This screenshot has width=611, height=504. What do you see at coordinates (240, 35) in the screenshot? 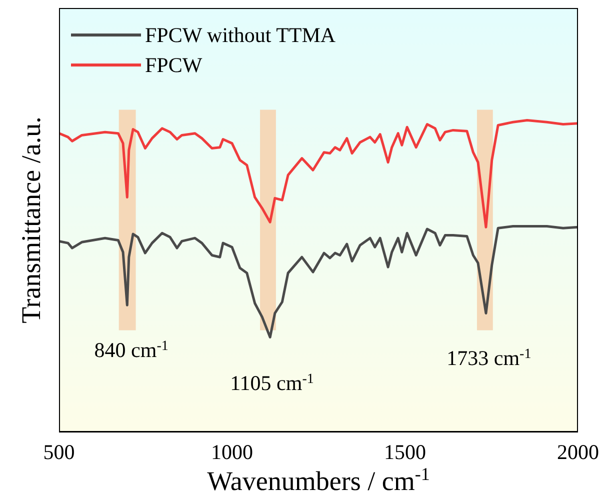
I see `legend-label: FPCW without TTMA` at bounding box center [240, 35].